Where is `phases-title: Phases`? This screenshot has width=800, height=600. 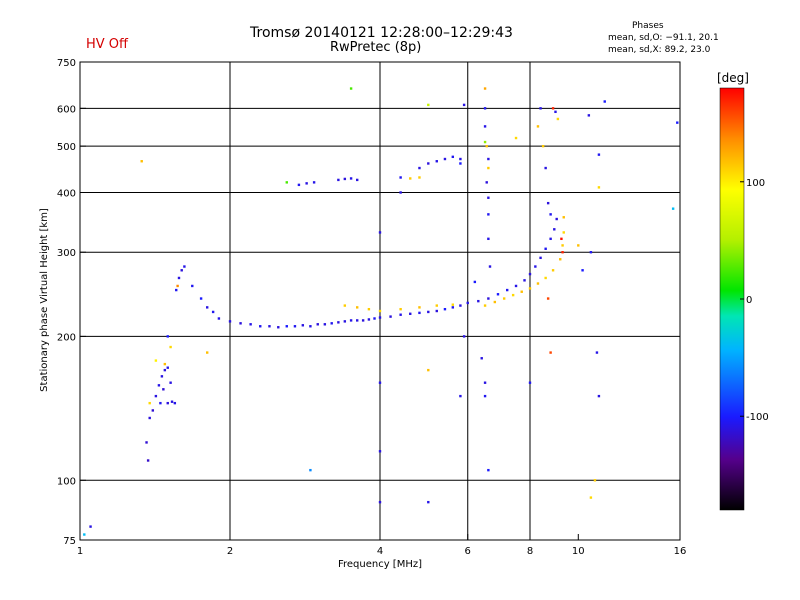
phases-title: Phases is located at coordinates (648, 26).